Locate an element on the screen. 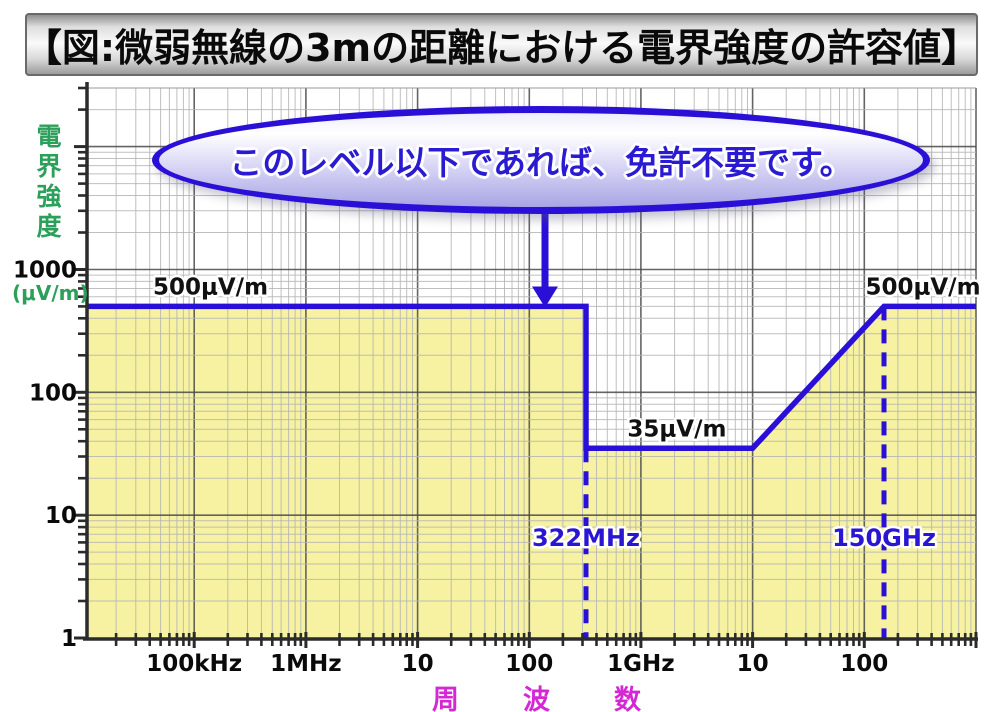  marker-150ghz-label: 150GHz is located at coordinates (884, 538).